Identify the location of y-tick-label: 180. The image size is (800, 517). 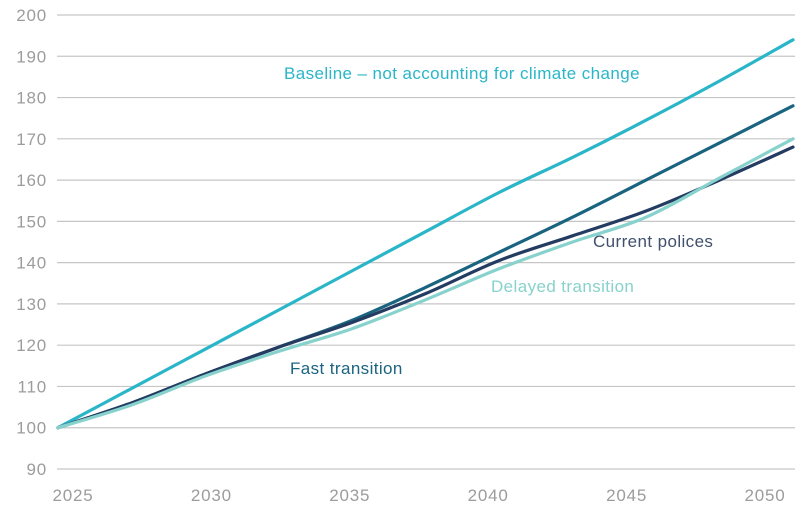
(31, 98).